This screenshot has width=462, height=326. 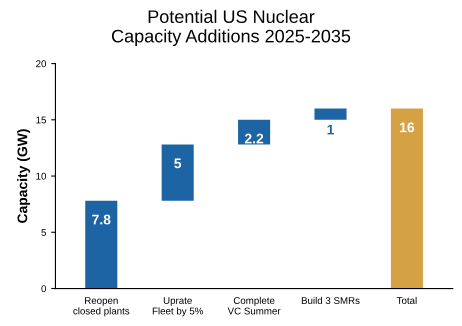 What do you see at coordinates (231, 28) in the screenshot?
I see `chart-title: Potential US Nuclear Capacity Additions 2025-2035` at bounding box center [231, 28].